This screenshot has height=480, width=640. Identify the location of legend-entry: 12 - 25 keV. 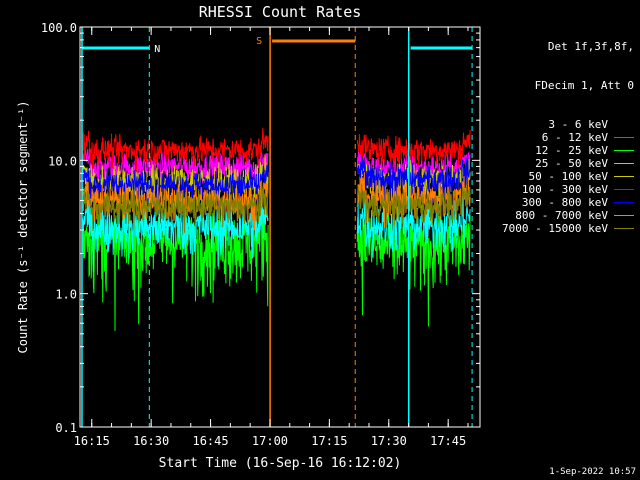
(568, 150).